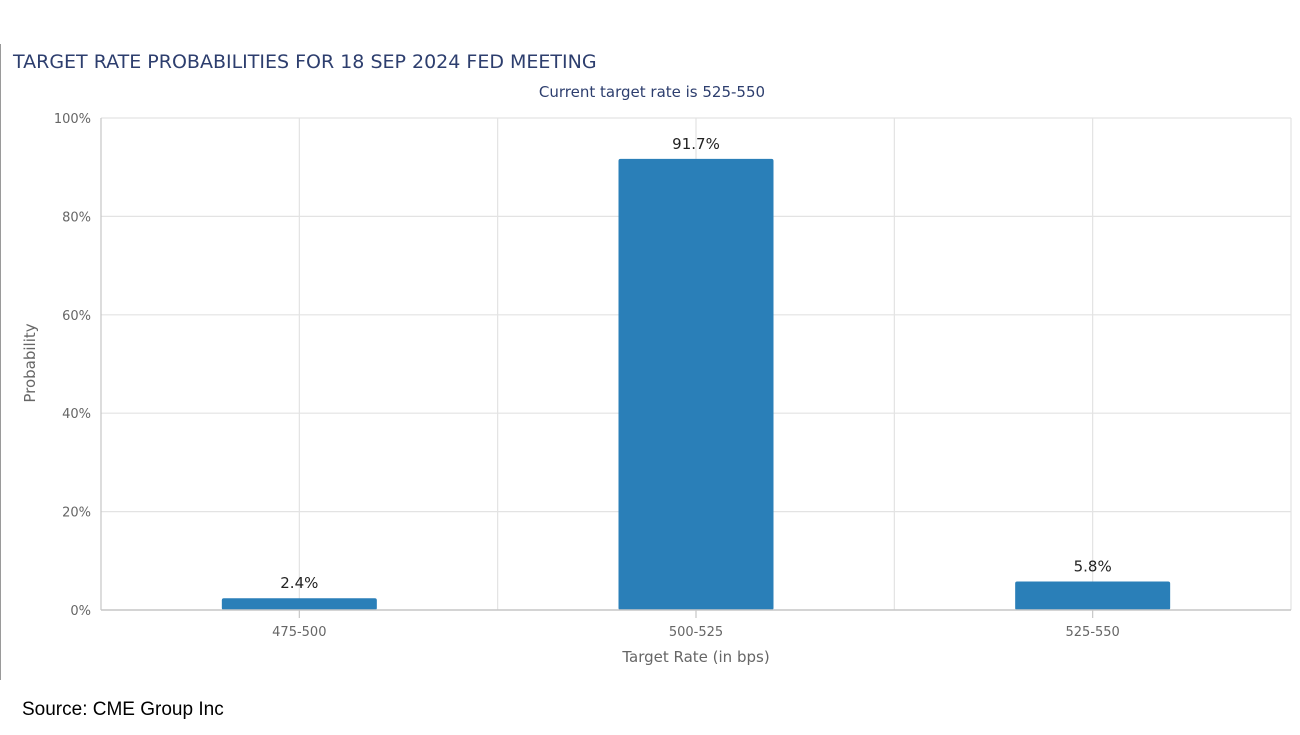 The image size is (1300, 735). I want to click on source-note: Source: CME Group Inc, so click(123, 709).